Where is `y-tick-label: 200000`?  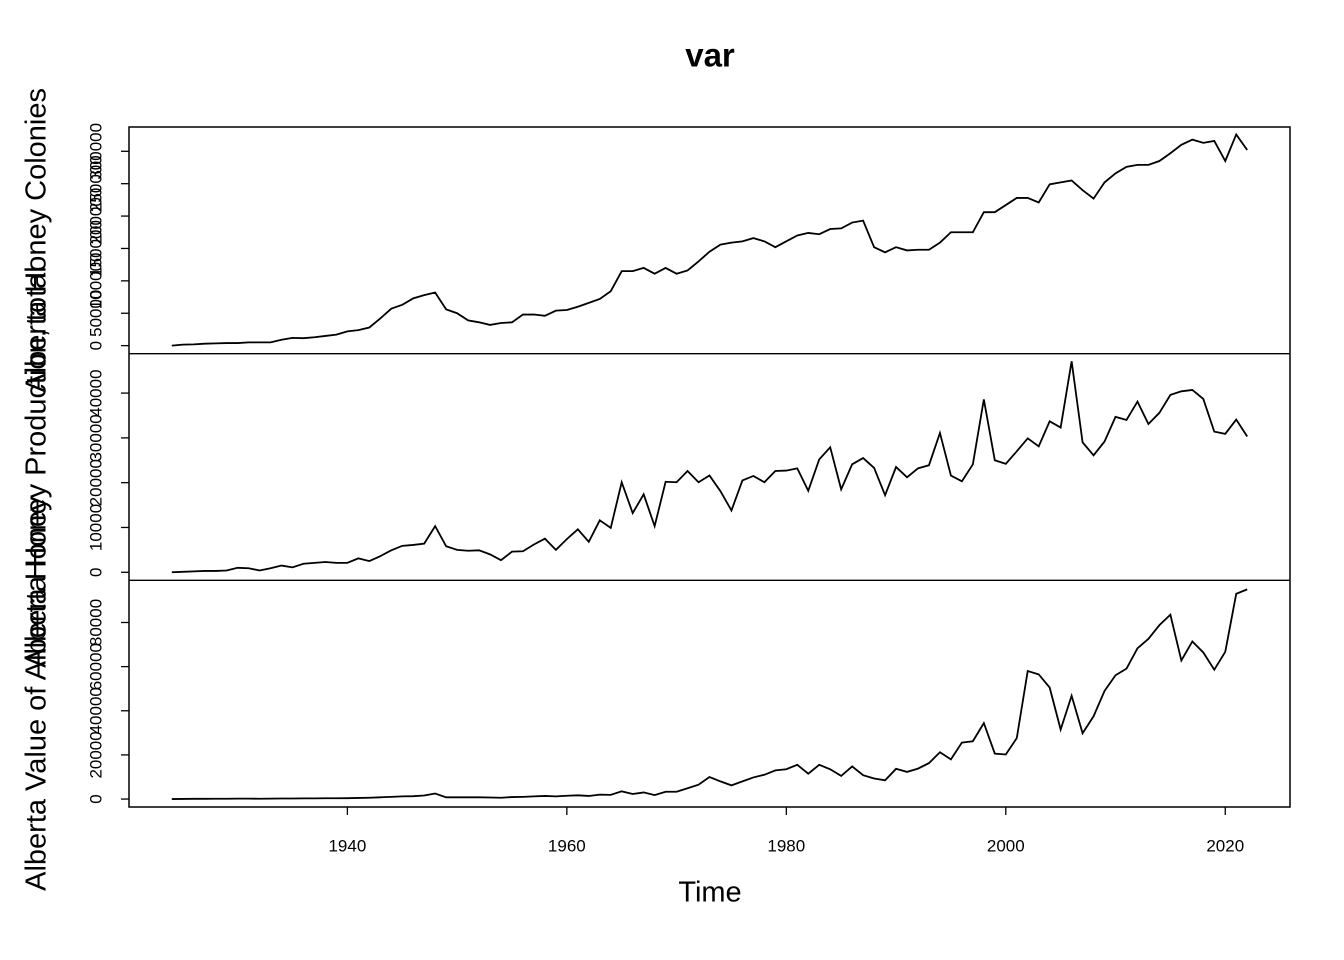
y-tick-label: 200000 is located at coordinates (95, 216).